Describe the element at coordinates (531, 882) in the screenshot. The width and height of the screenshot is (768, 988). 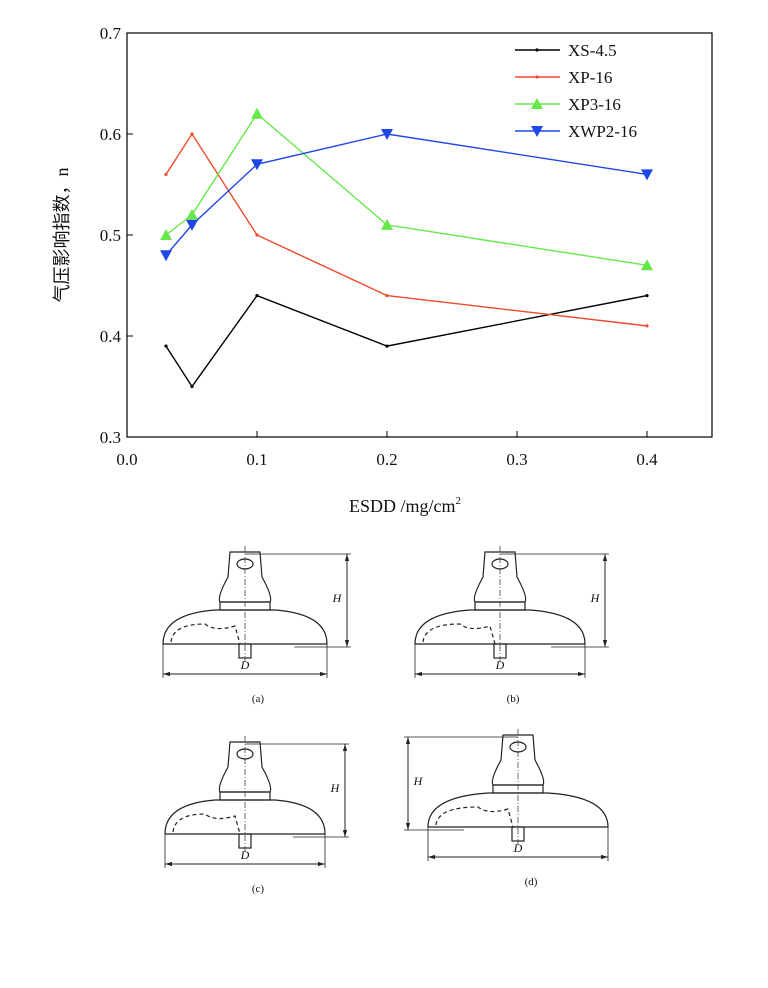
I see `panel-label: (d)` at that location.